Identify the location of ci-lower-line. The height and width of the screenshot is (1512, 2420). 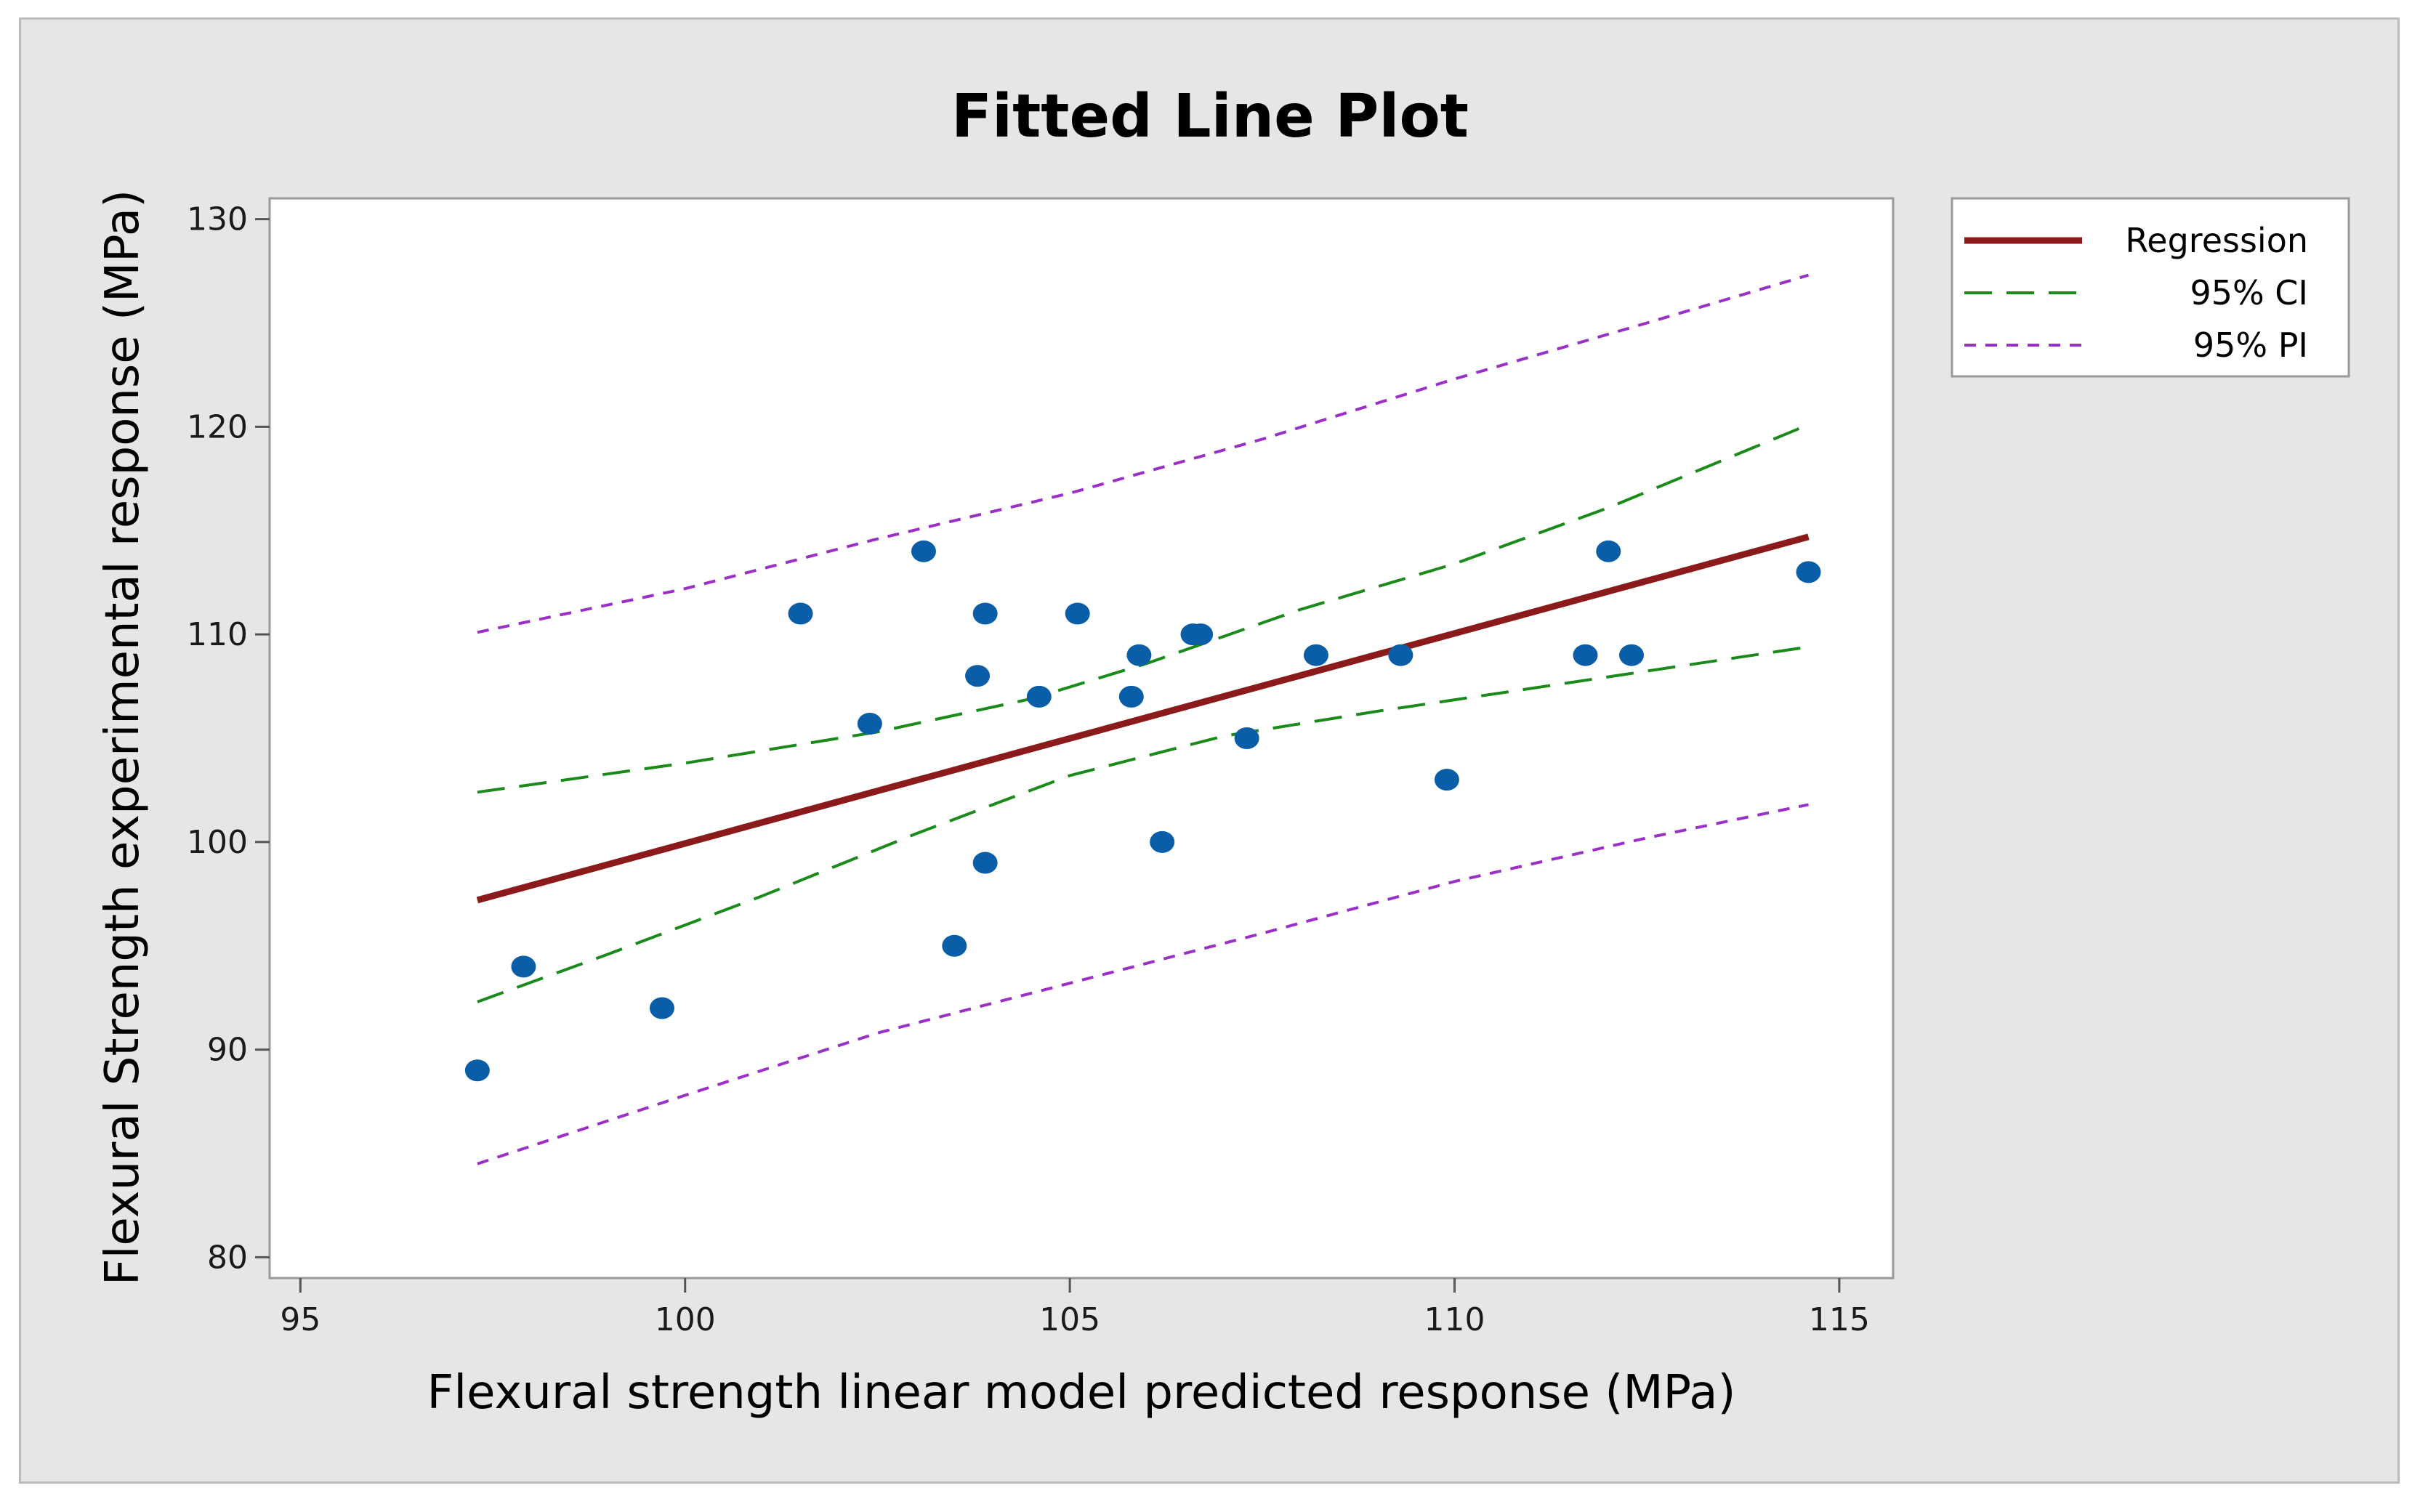
(1143, 824).